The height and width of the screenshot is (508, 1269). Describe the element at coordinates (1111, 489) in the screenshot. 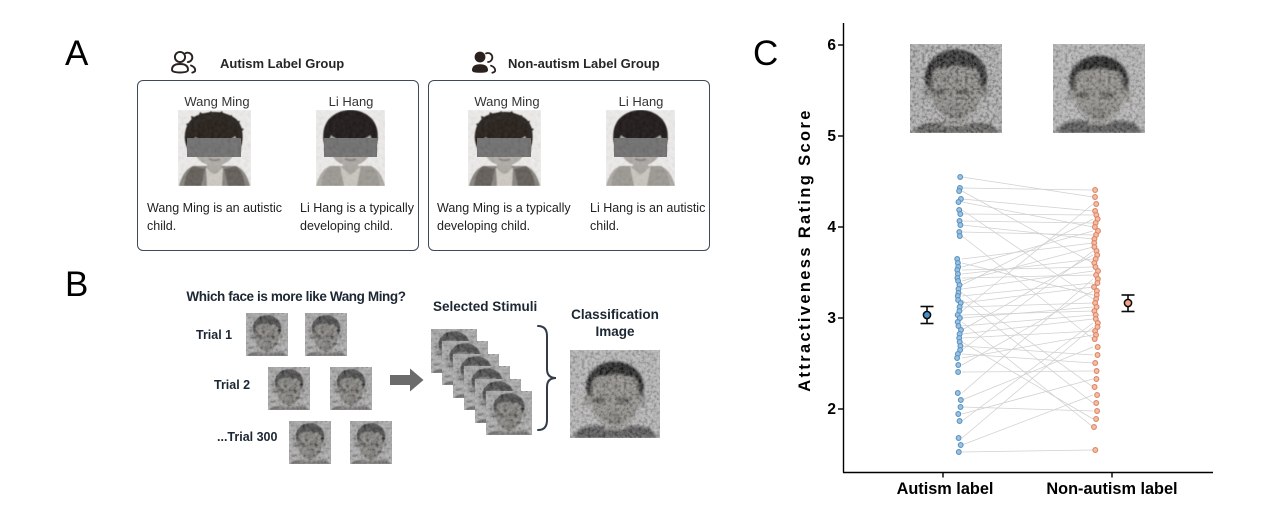

I see `svg-text: Non-autism label` at that location.